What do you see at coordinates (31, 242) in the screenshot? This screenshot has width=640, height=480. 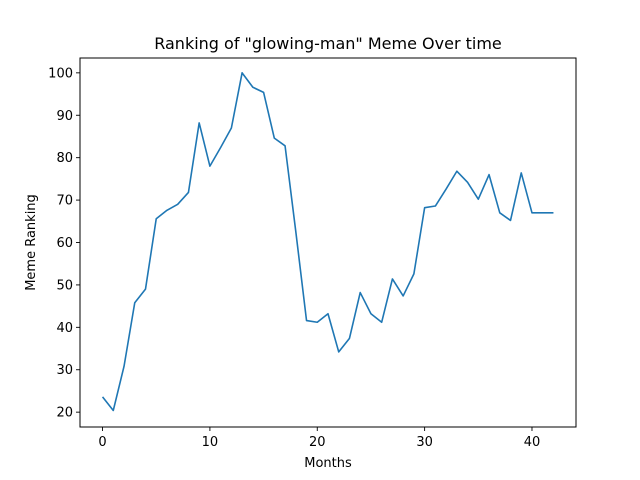 I see `y-axis-label: Meme Ranking` at bounding box center [31, 242].